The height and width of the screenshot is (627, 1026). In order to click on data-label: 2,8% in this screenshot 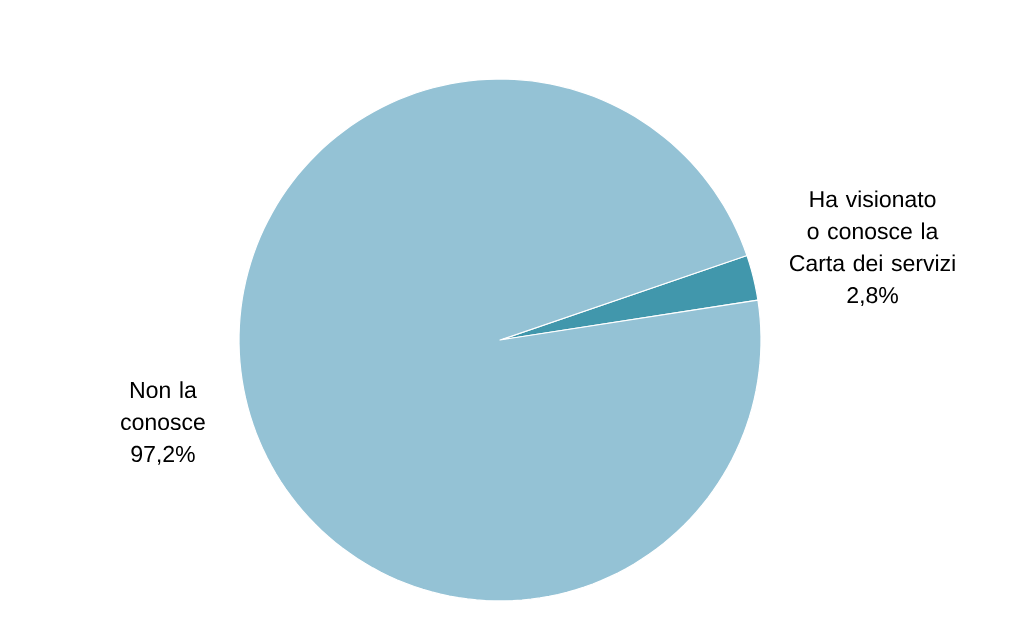, I will do `click(872, 297)`.